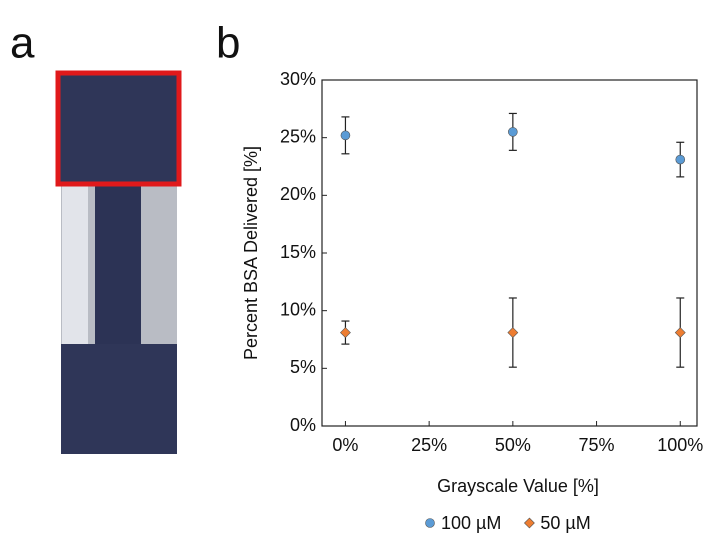 Image resolution: width=708 pixels, height=539 pixels. I want to click on y-axis-label: Percent BSA Delivered [%], so click(251, 253).